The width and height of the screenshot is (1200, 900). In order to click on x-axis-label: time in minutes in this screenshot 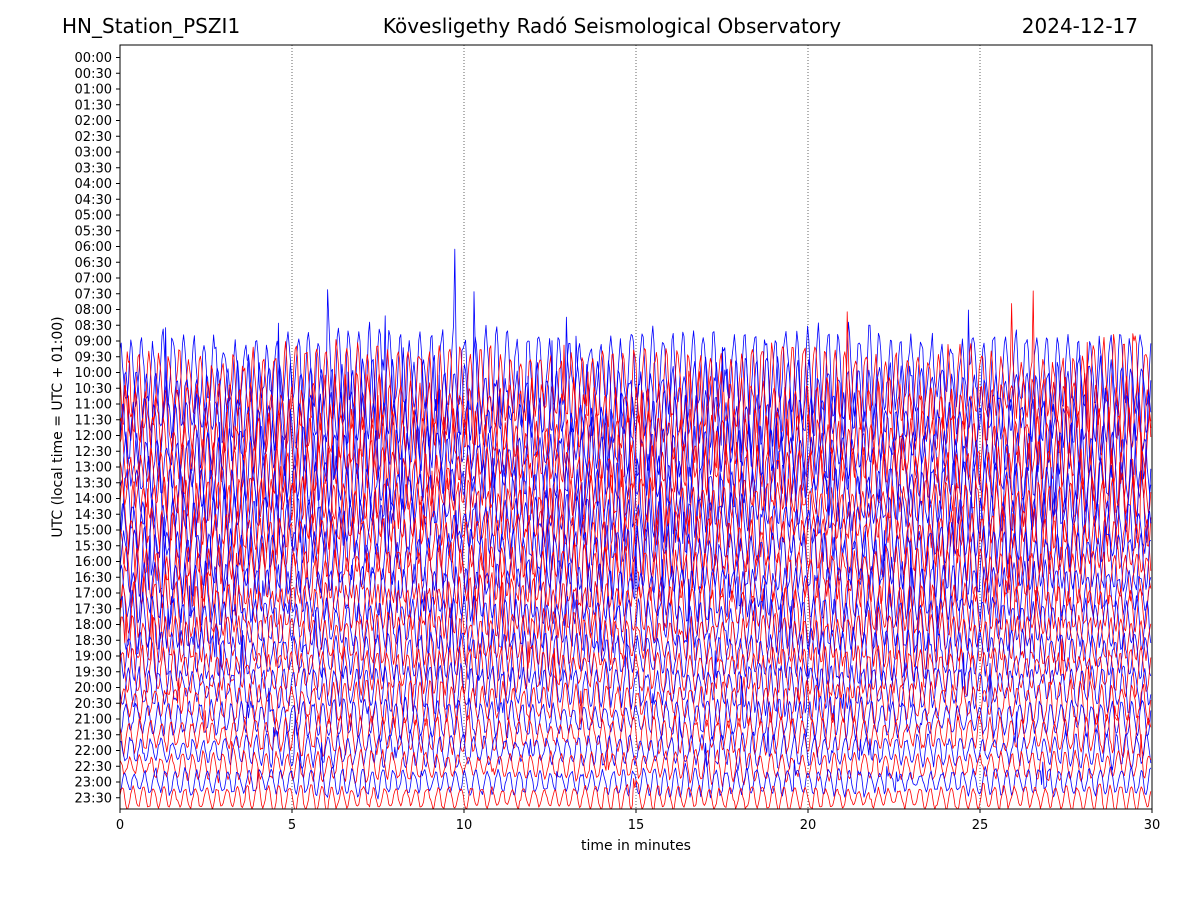, I will do `click(636, 846)`.